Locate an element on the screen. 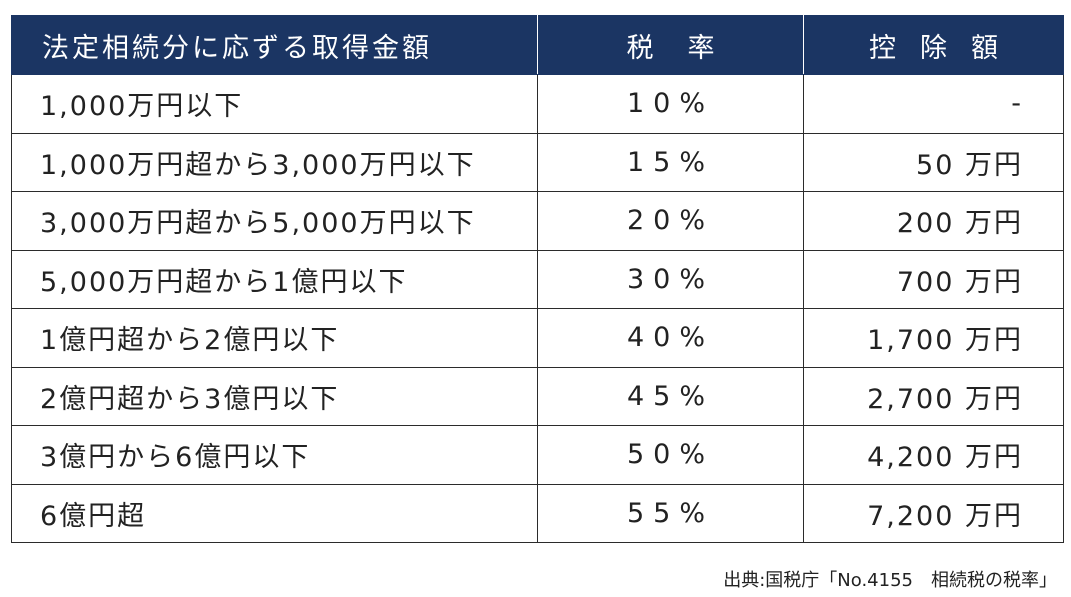 This screenshot has width=1071, height=597. cell-taxable-amount: 6億円超 is located at coordinates (274, 513).